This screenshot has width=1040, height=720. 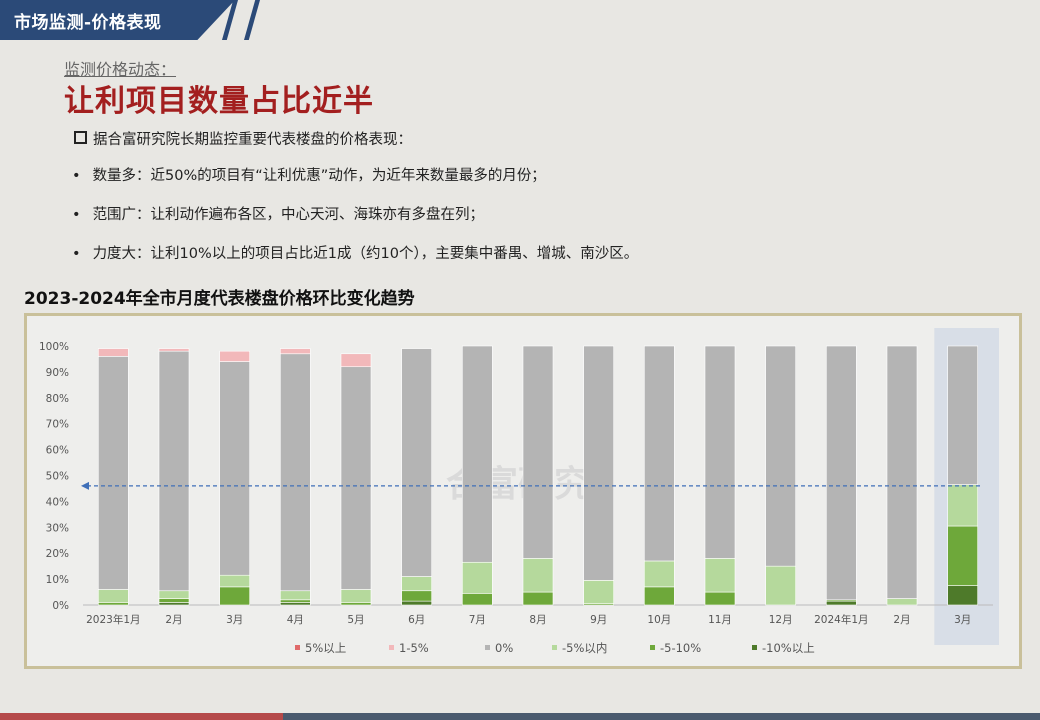 What do you see at coordinates (537, 620) in the screenshot?
I see `x-tick-label: 8月` at bounding box center [537, 620].